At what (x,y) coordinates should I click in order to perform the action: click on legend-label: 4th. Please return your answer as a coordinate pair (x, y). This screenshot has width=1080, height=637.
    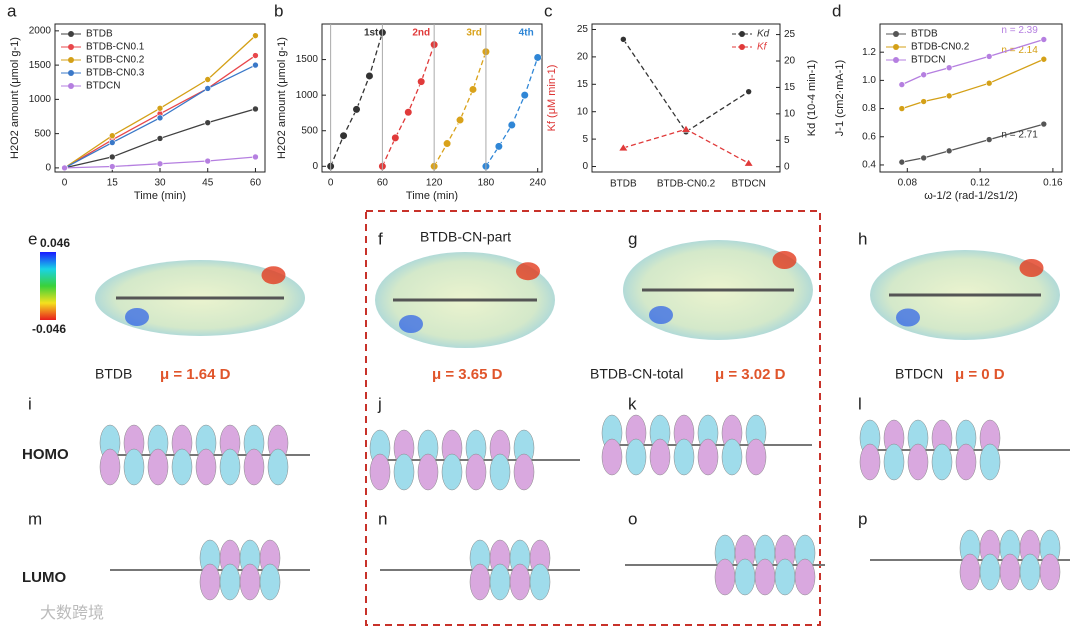
    Looking at the image, I should click on (526, 33).